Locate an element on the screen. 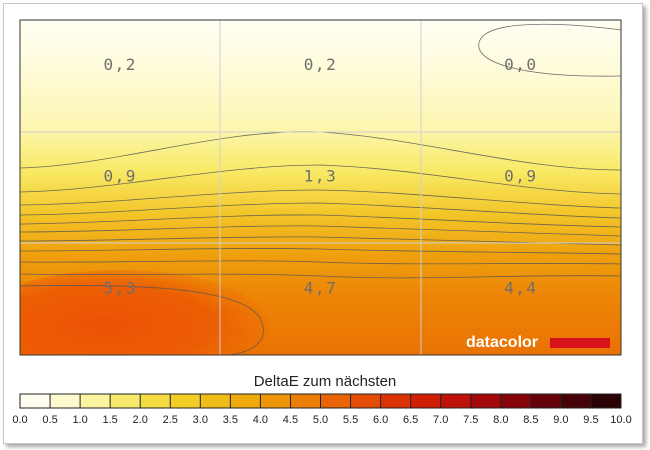  colorbar-tick-label: 1.0 is located at coordinates (79, 420).